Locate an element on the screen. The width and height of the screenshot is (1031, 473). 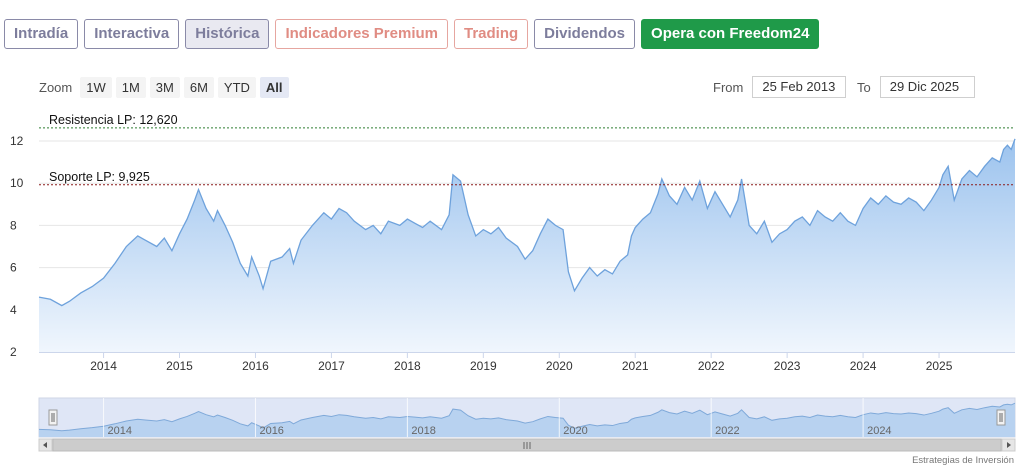
x-tick-label: 2024 is located at coordinates (863, 366).